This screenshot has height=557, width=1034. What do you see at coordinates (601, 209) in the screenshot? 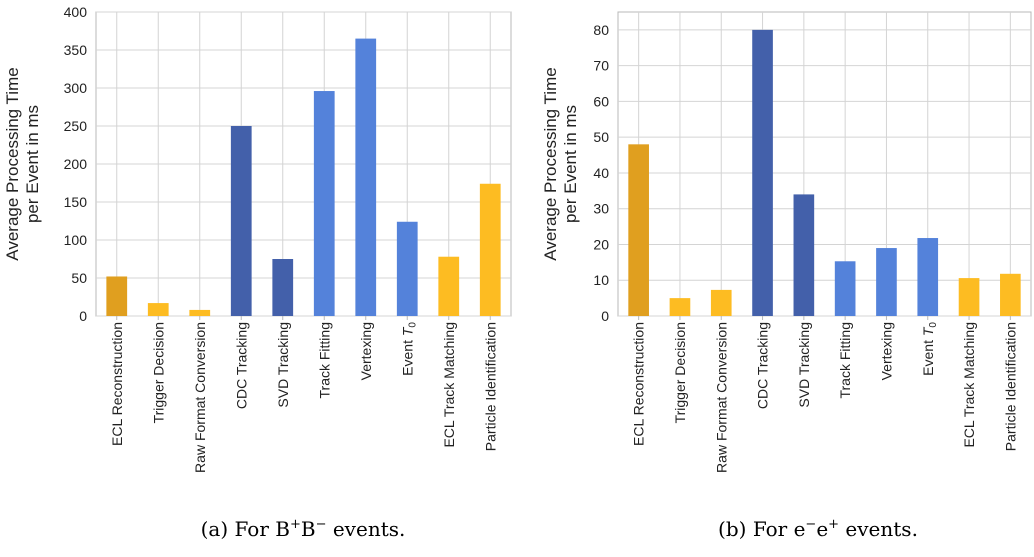
I see `y-tick-label: 30` at bounding box center [601, 209].